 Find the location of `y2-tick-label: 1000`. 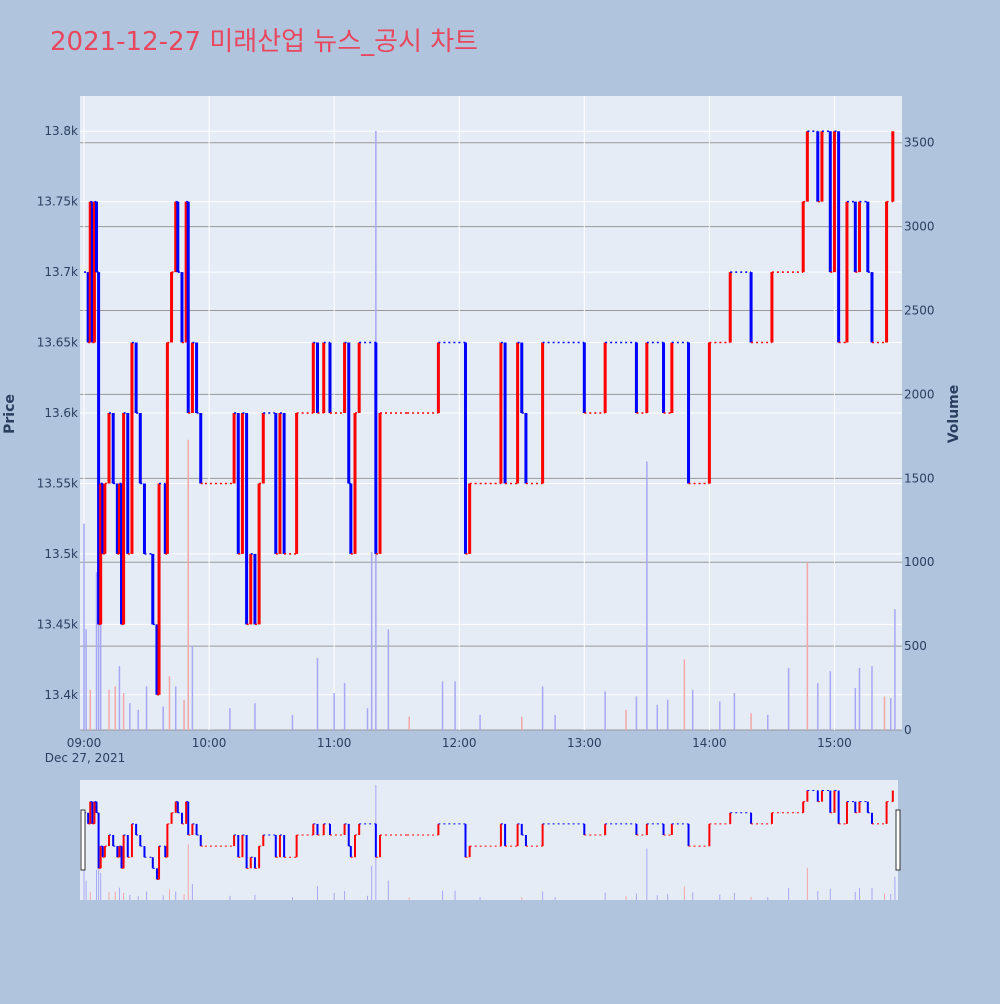

y2-tick-label: 1000 is located at coordinates (919, 562).